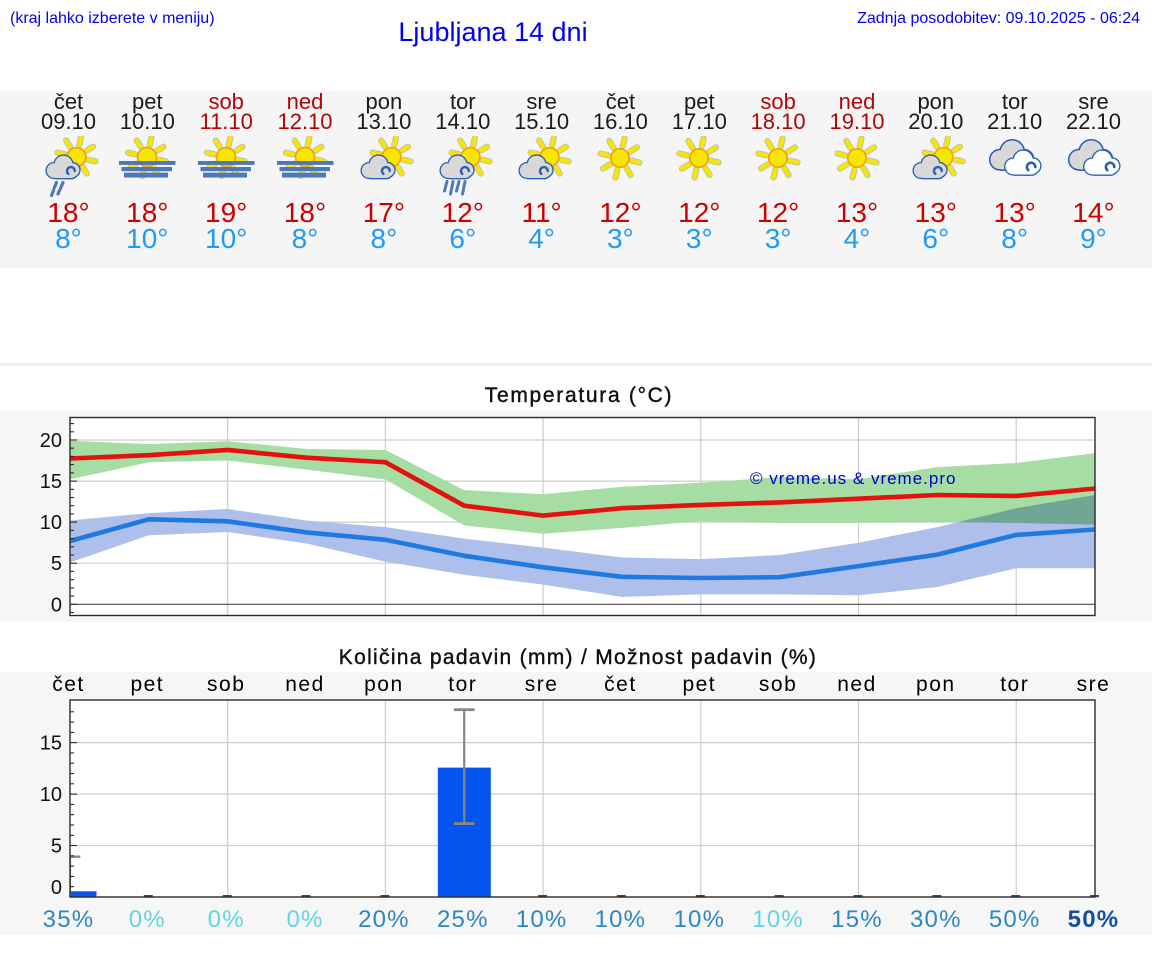  I want to click on svg-text: 20%, so click(384, 919).